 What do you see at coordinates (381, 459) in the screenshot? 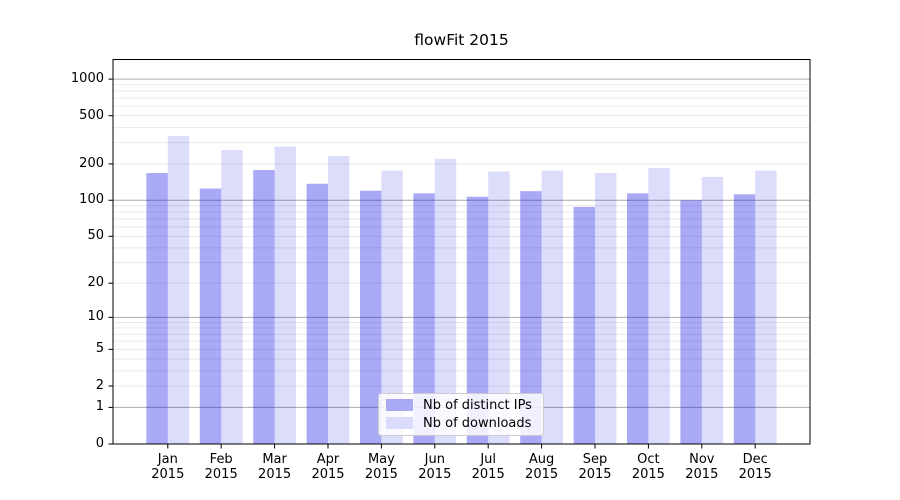
I see `x-tick-month: May` at bounding box center [381, 459].